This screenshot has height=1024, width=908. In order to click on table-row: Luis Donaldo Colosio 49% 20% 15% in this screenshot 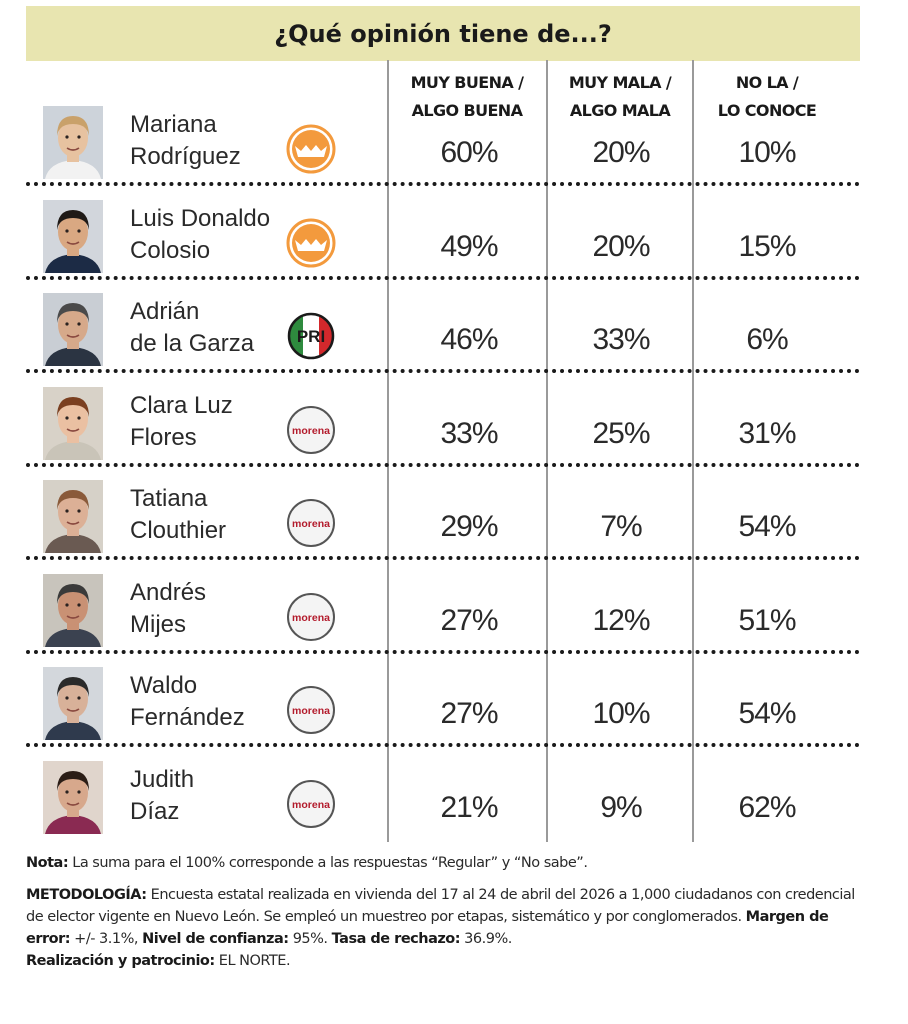, I will do `click(443, 233)`.